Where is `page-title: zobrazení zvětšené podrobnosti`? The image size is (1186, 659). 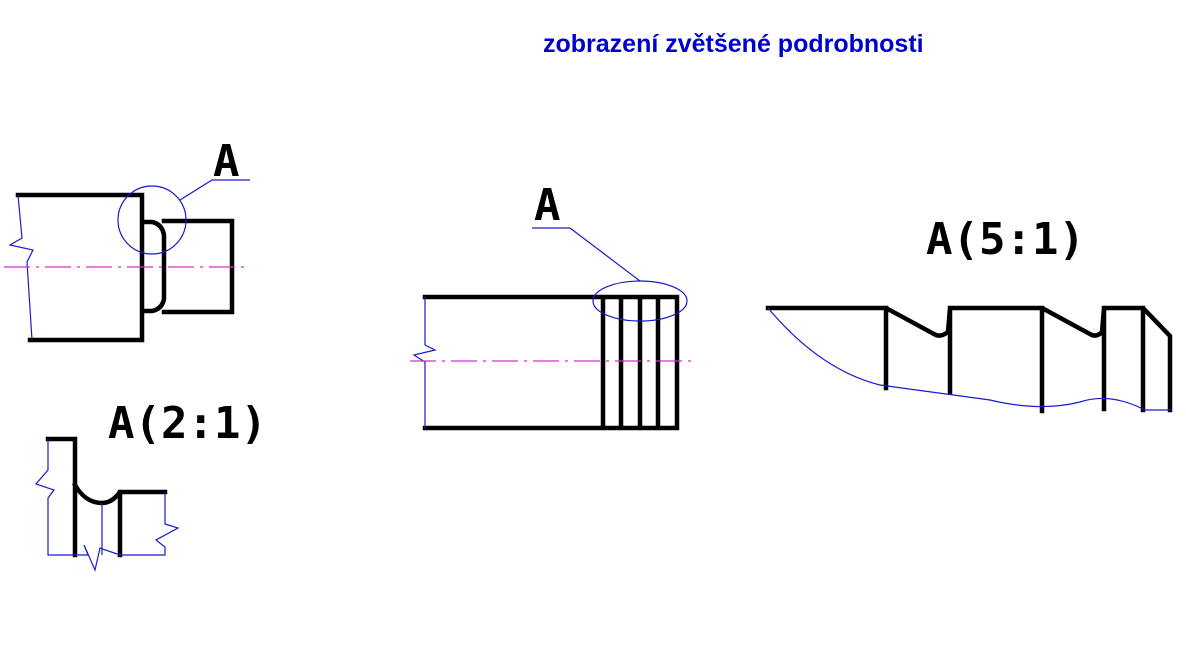 page-title: zobrazení zvětšené podrobnosti is located at coordinates (733, 44).